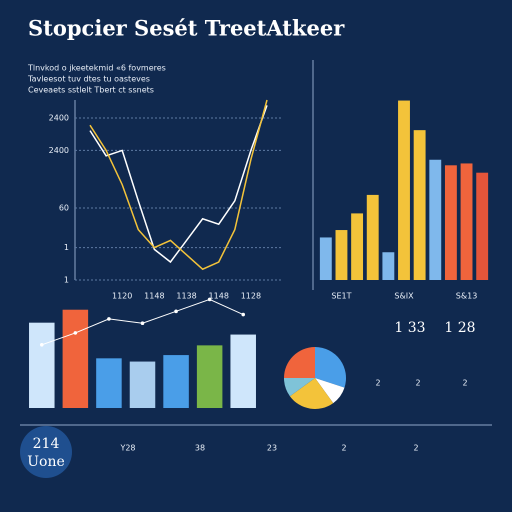 This screenshot has height=512, width=512. What do you see at coordinates (186, 296) in the screenshot?
I see `x-tick-label: 1138` at bounding box center [186, 296].